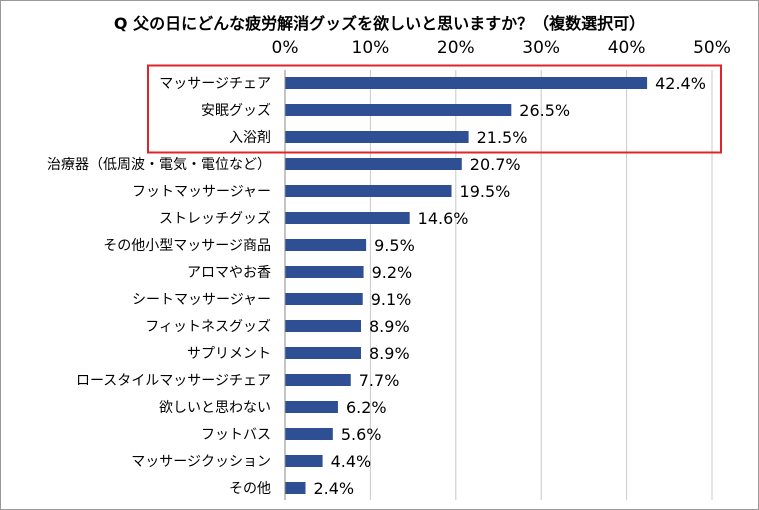  I want to click on category-label: シートマッサージャー, so click(201, 300).